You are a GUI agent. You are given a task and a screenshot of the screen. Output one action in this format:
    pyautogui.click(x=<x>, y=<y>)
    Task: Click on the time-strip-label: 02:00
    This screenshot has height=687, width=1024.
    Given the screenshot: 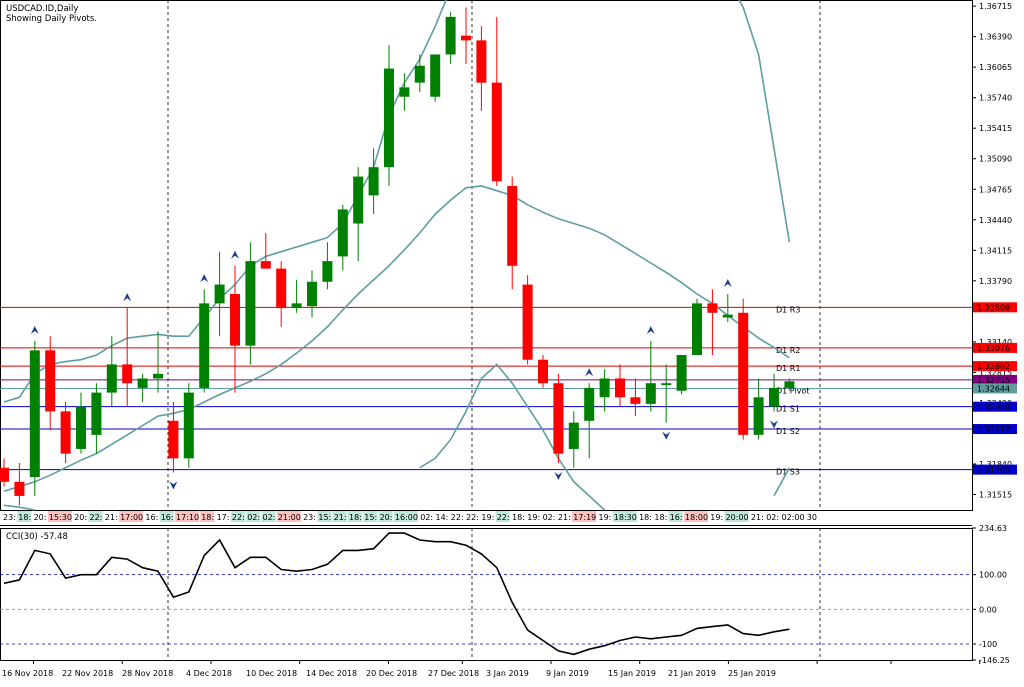 What is the action you would take?
    pyautogui.click(x=793, y=517)
    